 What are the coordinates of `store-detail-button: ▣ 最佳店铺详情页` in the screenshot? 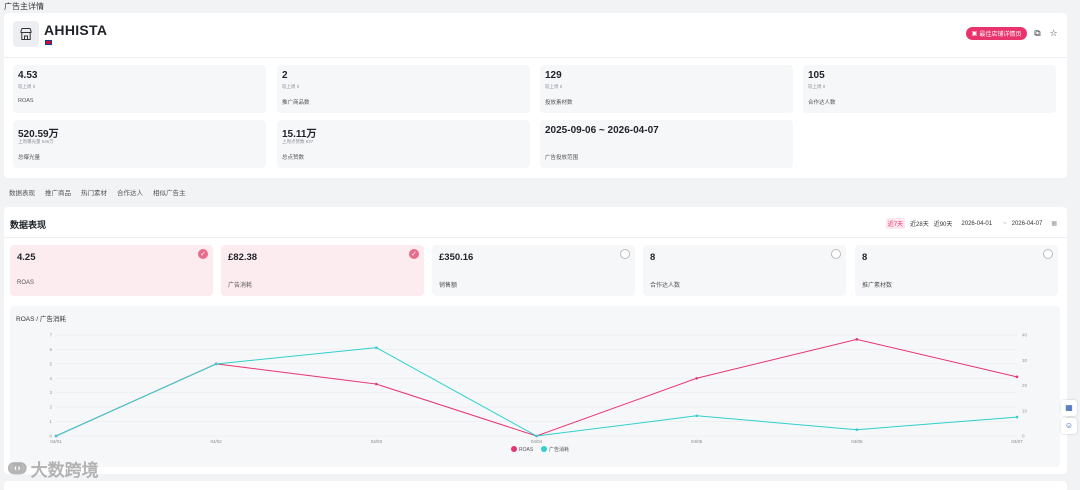 It's located at (996, 33).